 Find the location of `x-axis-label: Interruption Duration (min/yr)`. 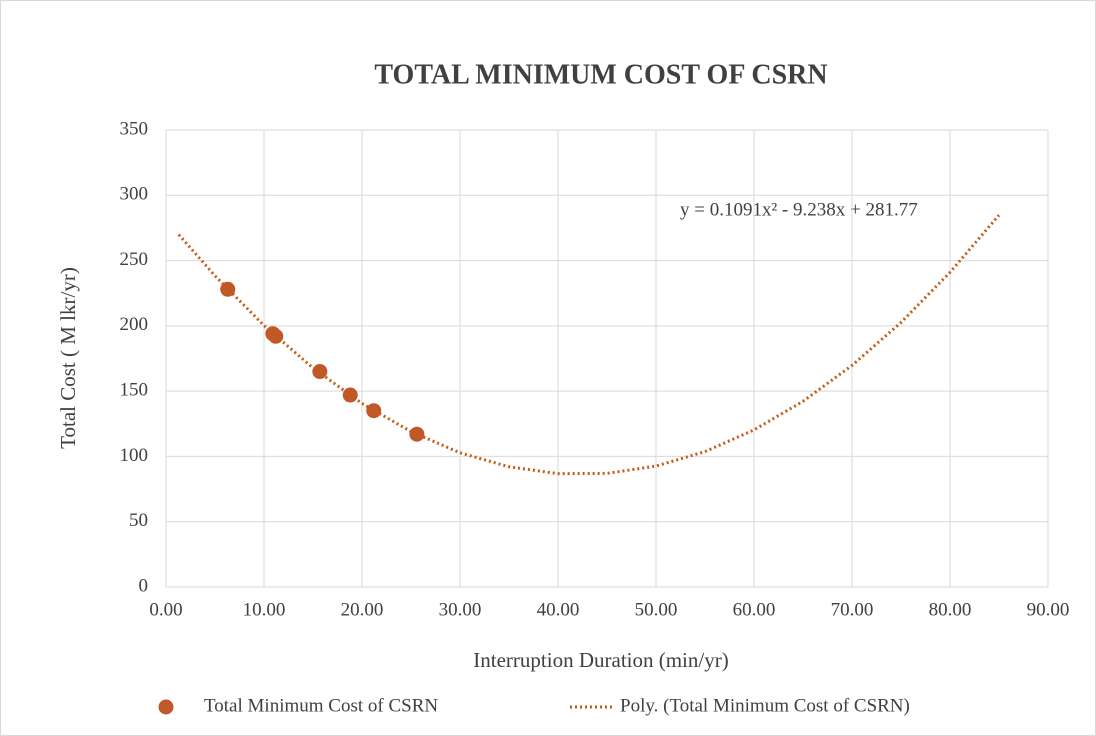

x-axis-label: Interruption Duration (min/yr) is located at coordinates (600, 660).